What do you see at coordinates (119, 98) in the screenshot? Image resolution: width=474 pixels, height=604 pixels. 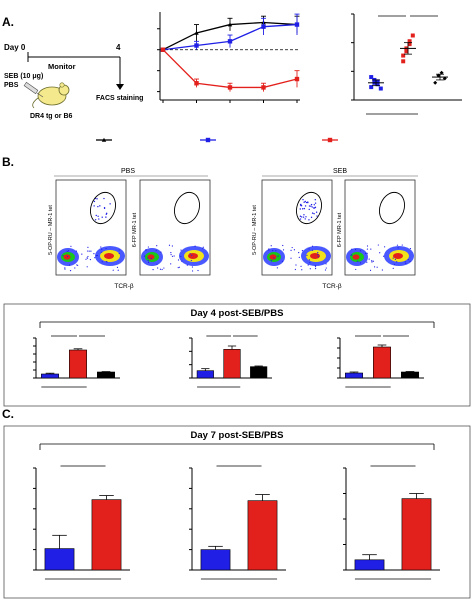 I see `facs-label: FACS staining` at bounding box center [119, 98].